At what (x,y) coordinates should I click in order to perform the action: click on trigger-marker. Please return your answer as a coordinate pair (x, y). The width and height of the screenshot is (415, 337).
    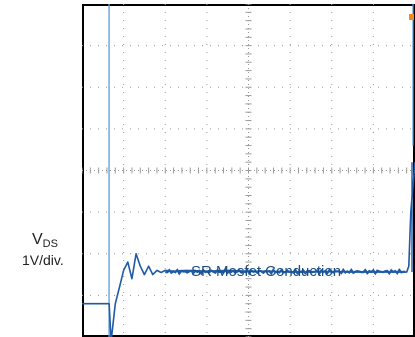
    Looking at the image, I should click on (411, 17).